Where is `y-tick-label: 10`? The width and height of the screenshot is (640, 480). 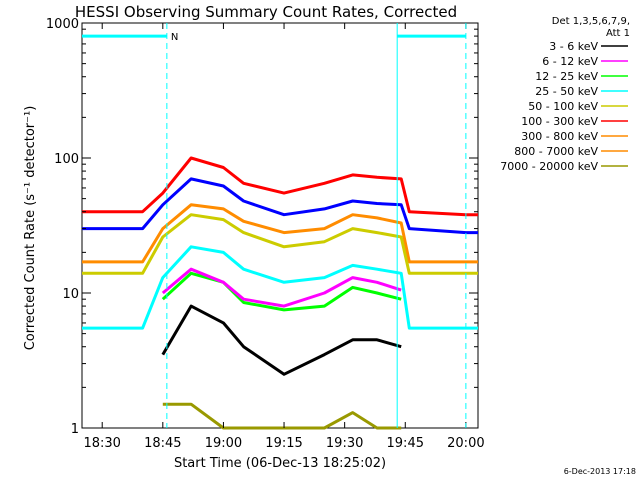 y-tick-label: 10 is located at coordinates (70, 294).